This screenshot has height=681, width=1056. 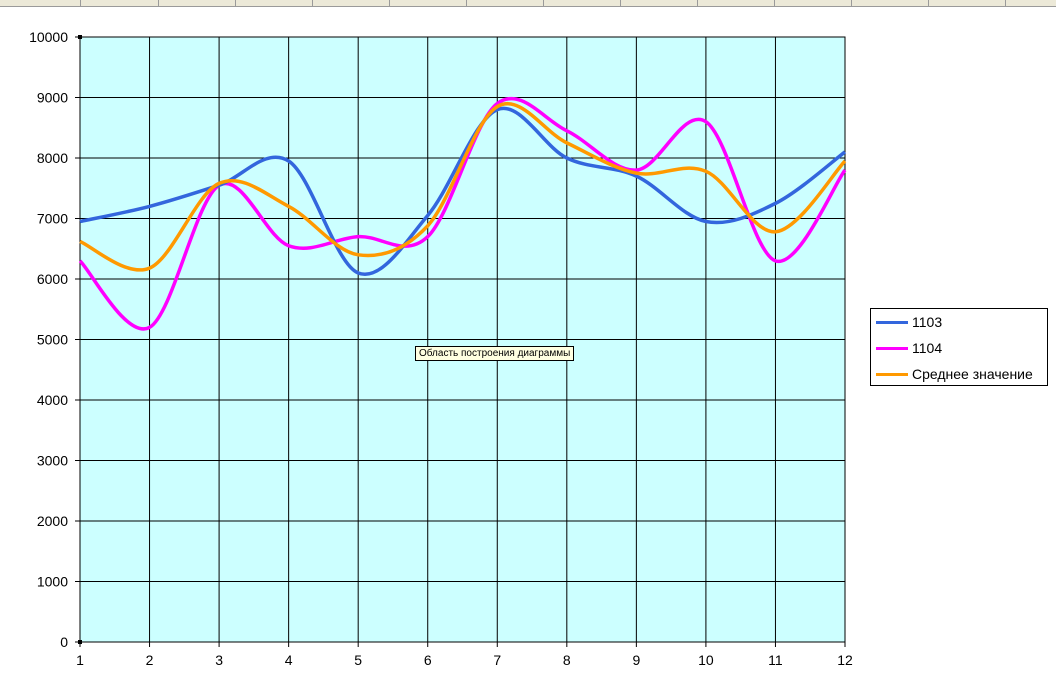 What do you see at coordinates (150, 660) in the screenshot?
I see `x-tick-label: 2` at bounding box center [150, 660].